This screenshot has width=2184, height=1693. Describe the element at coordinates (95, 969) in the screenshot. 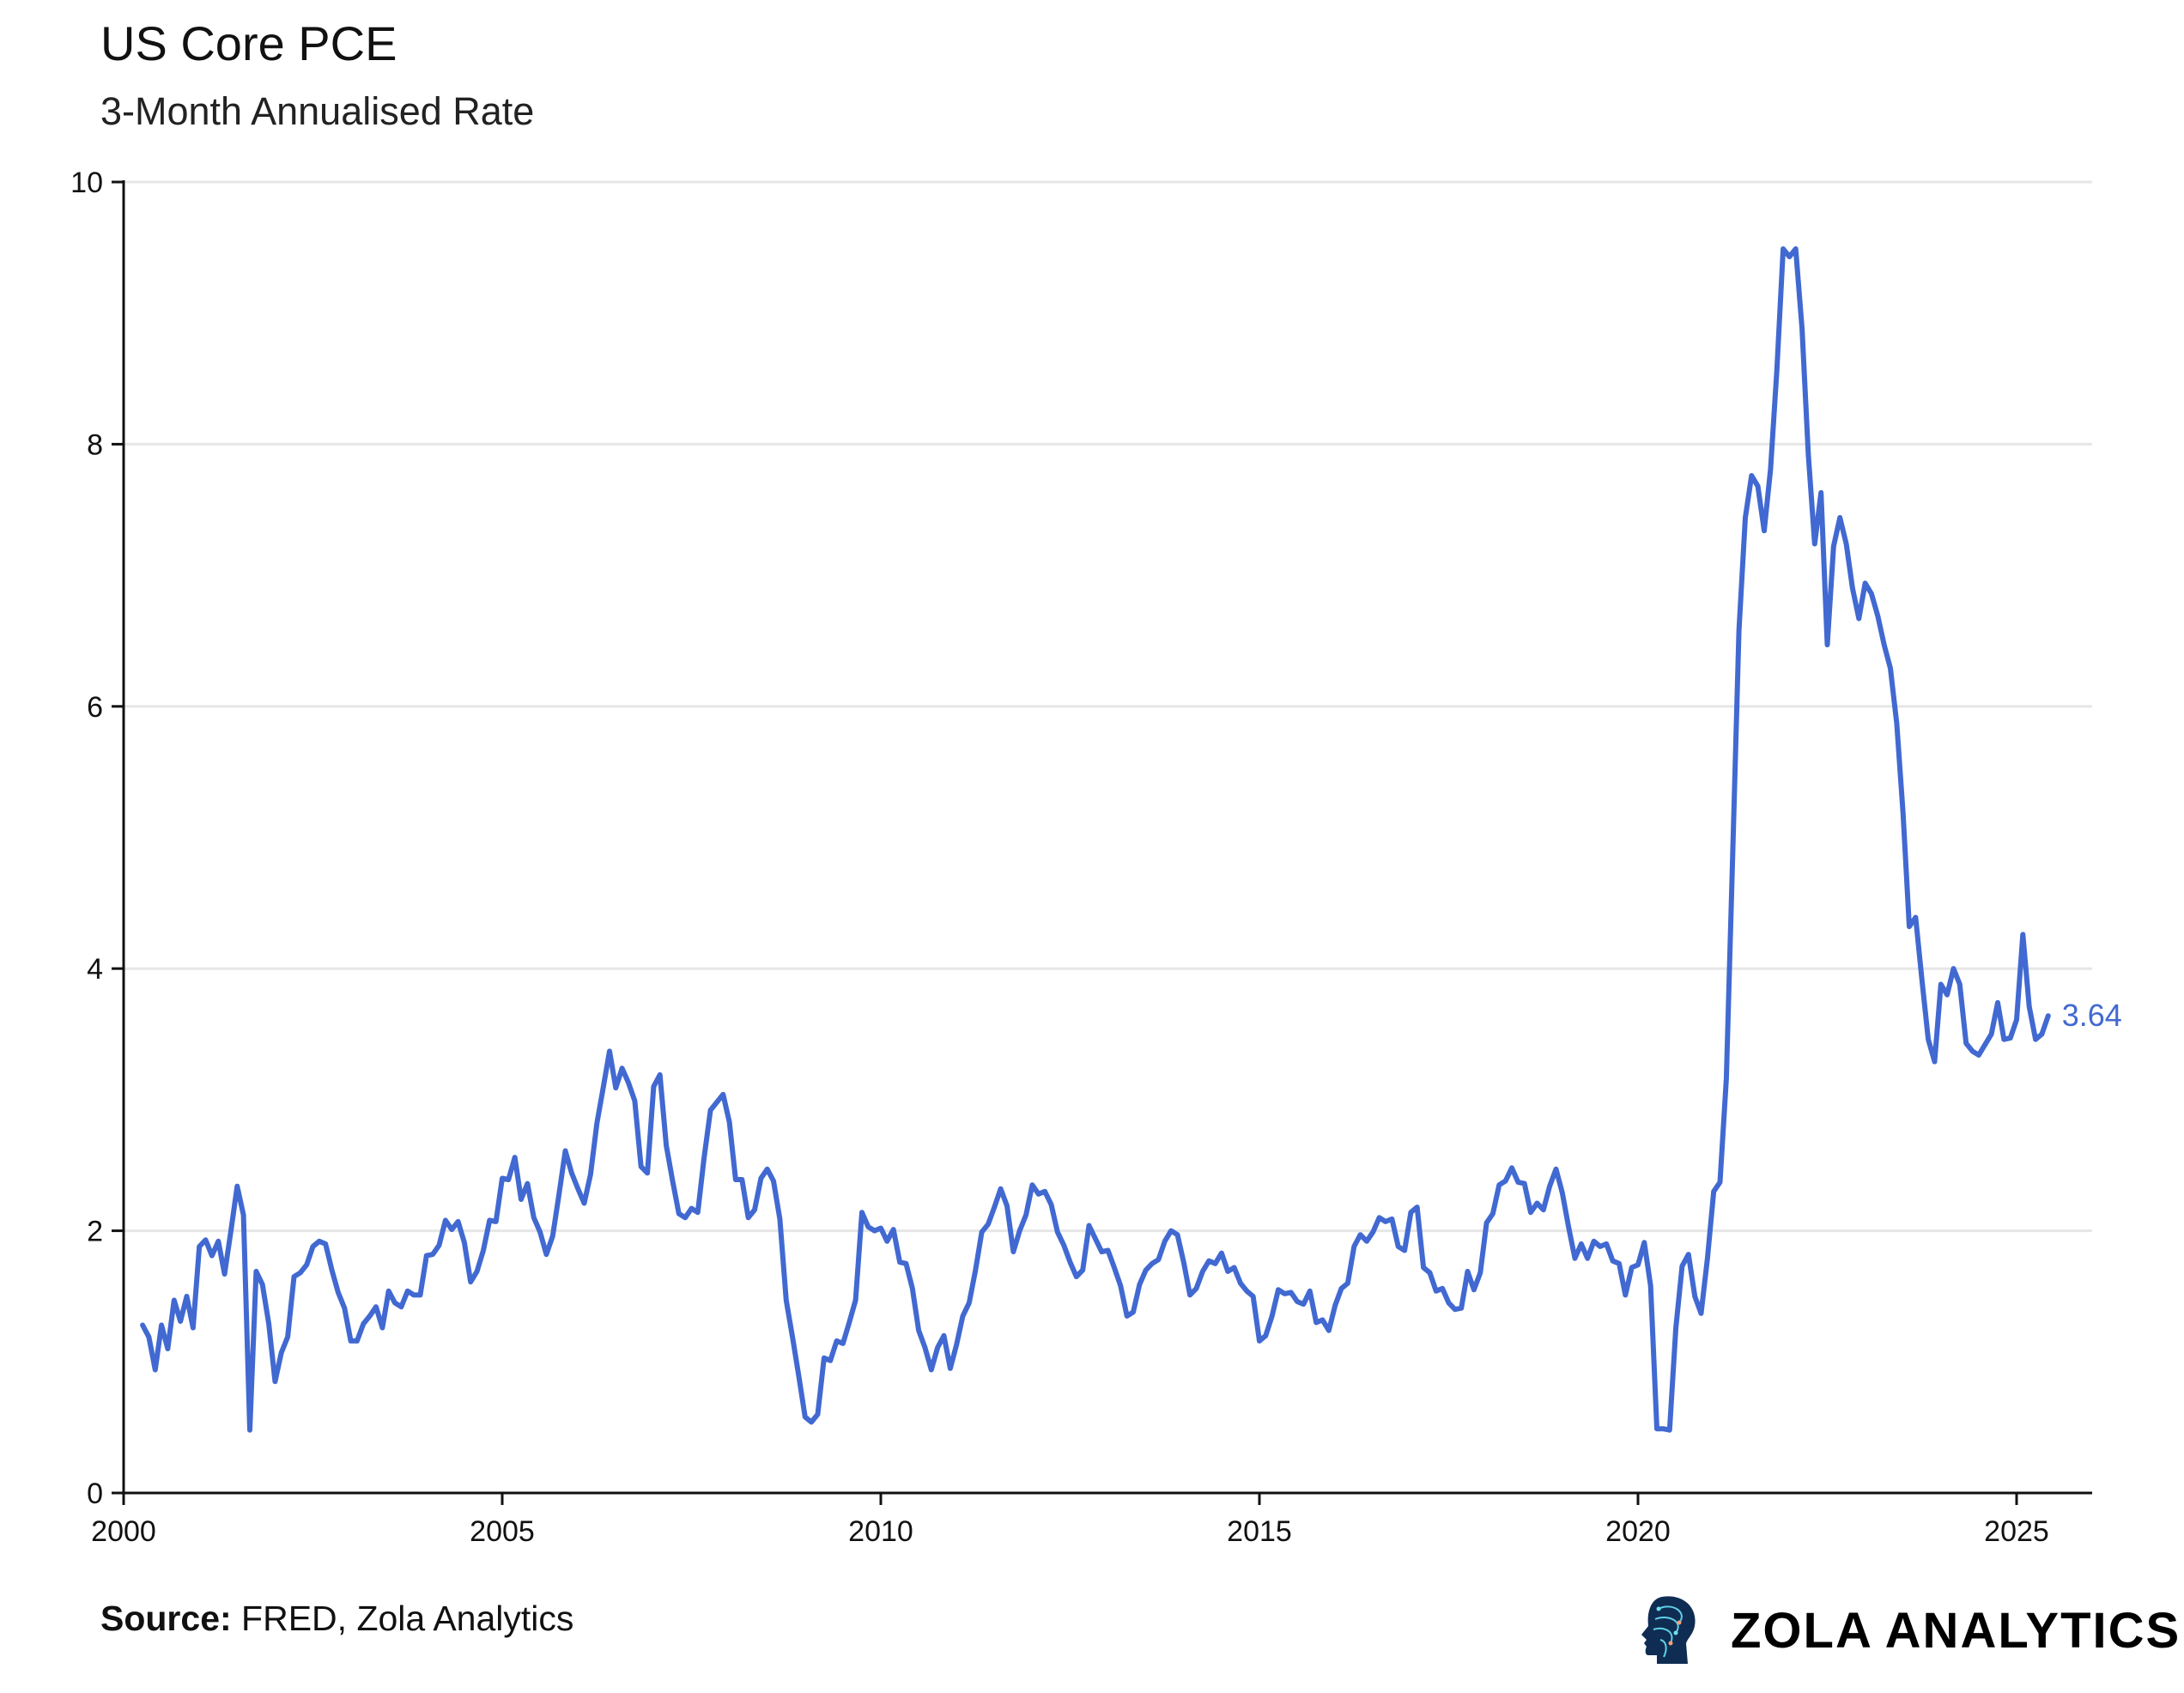

I see `y-tick-label: 4` at that location.